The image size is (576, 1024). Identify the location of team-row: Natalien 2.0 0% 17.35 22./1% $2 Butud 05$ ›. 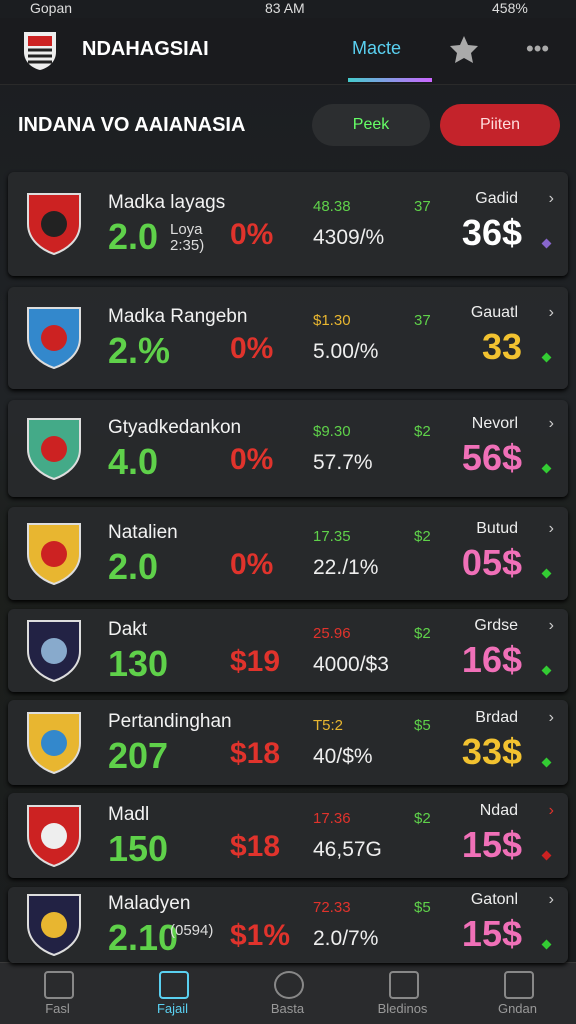
(288, 553).